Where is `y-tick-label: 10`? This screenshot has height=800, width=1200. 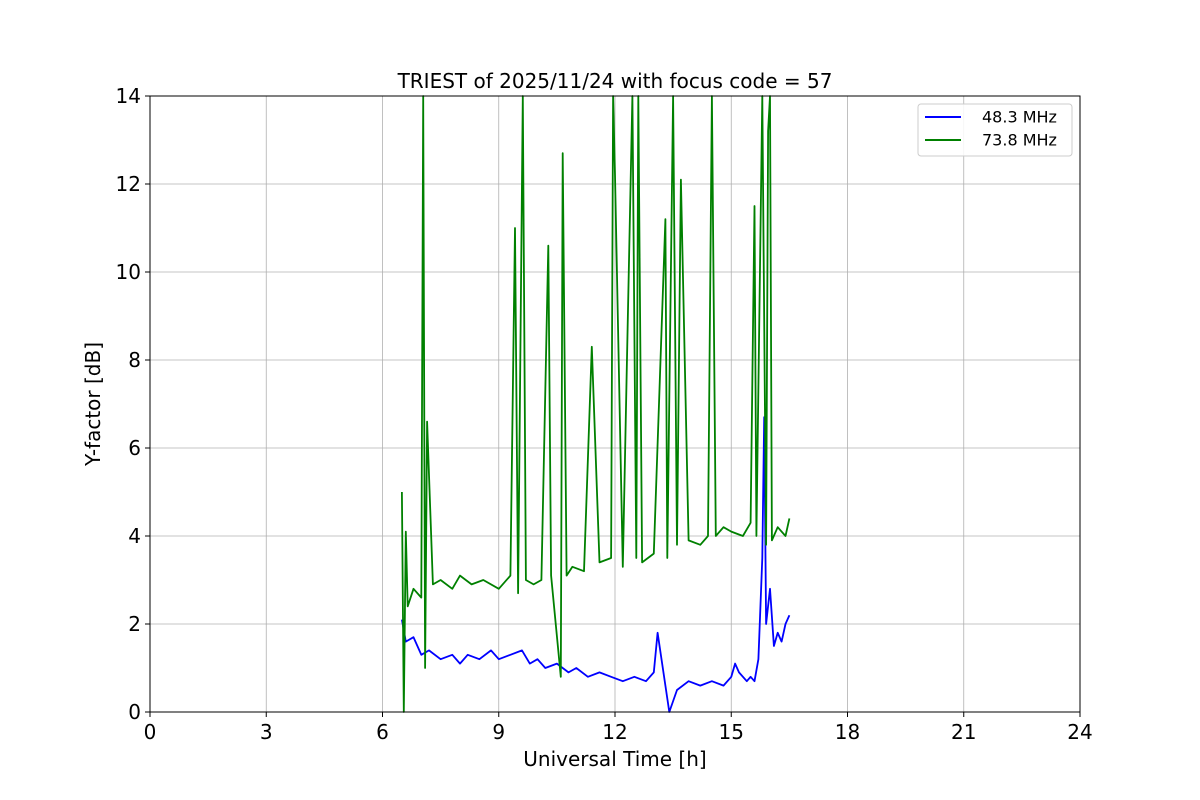
y-tick-label: 10 is located at coordinates (128, 272).